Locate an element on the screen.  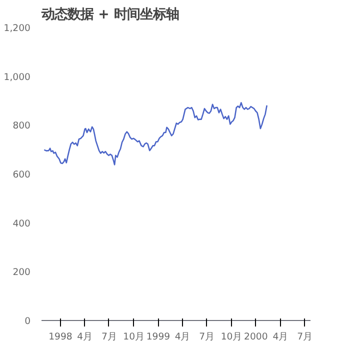
x-tick-label: 2000 is located at coordinates (256, 337).